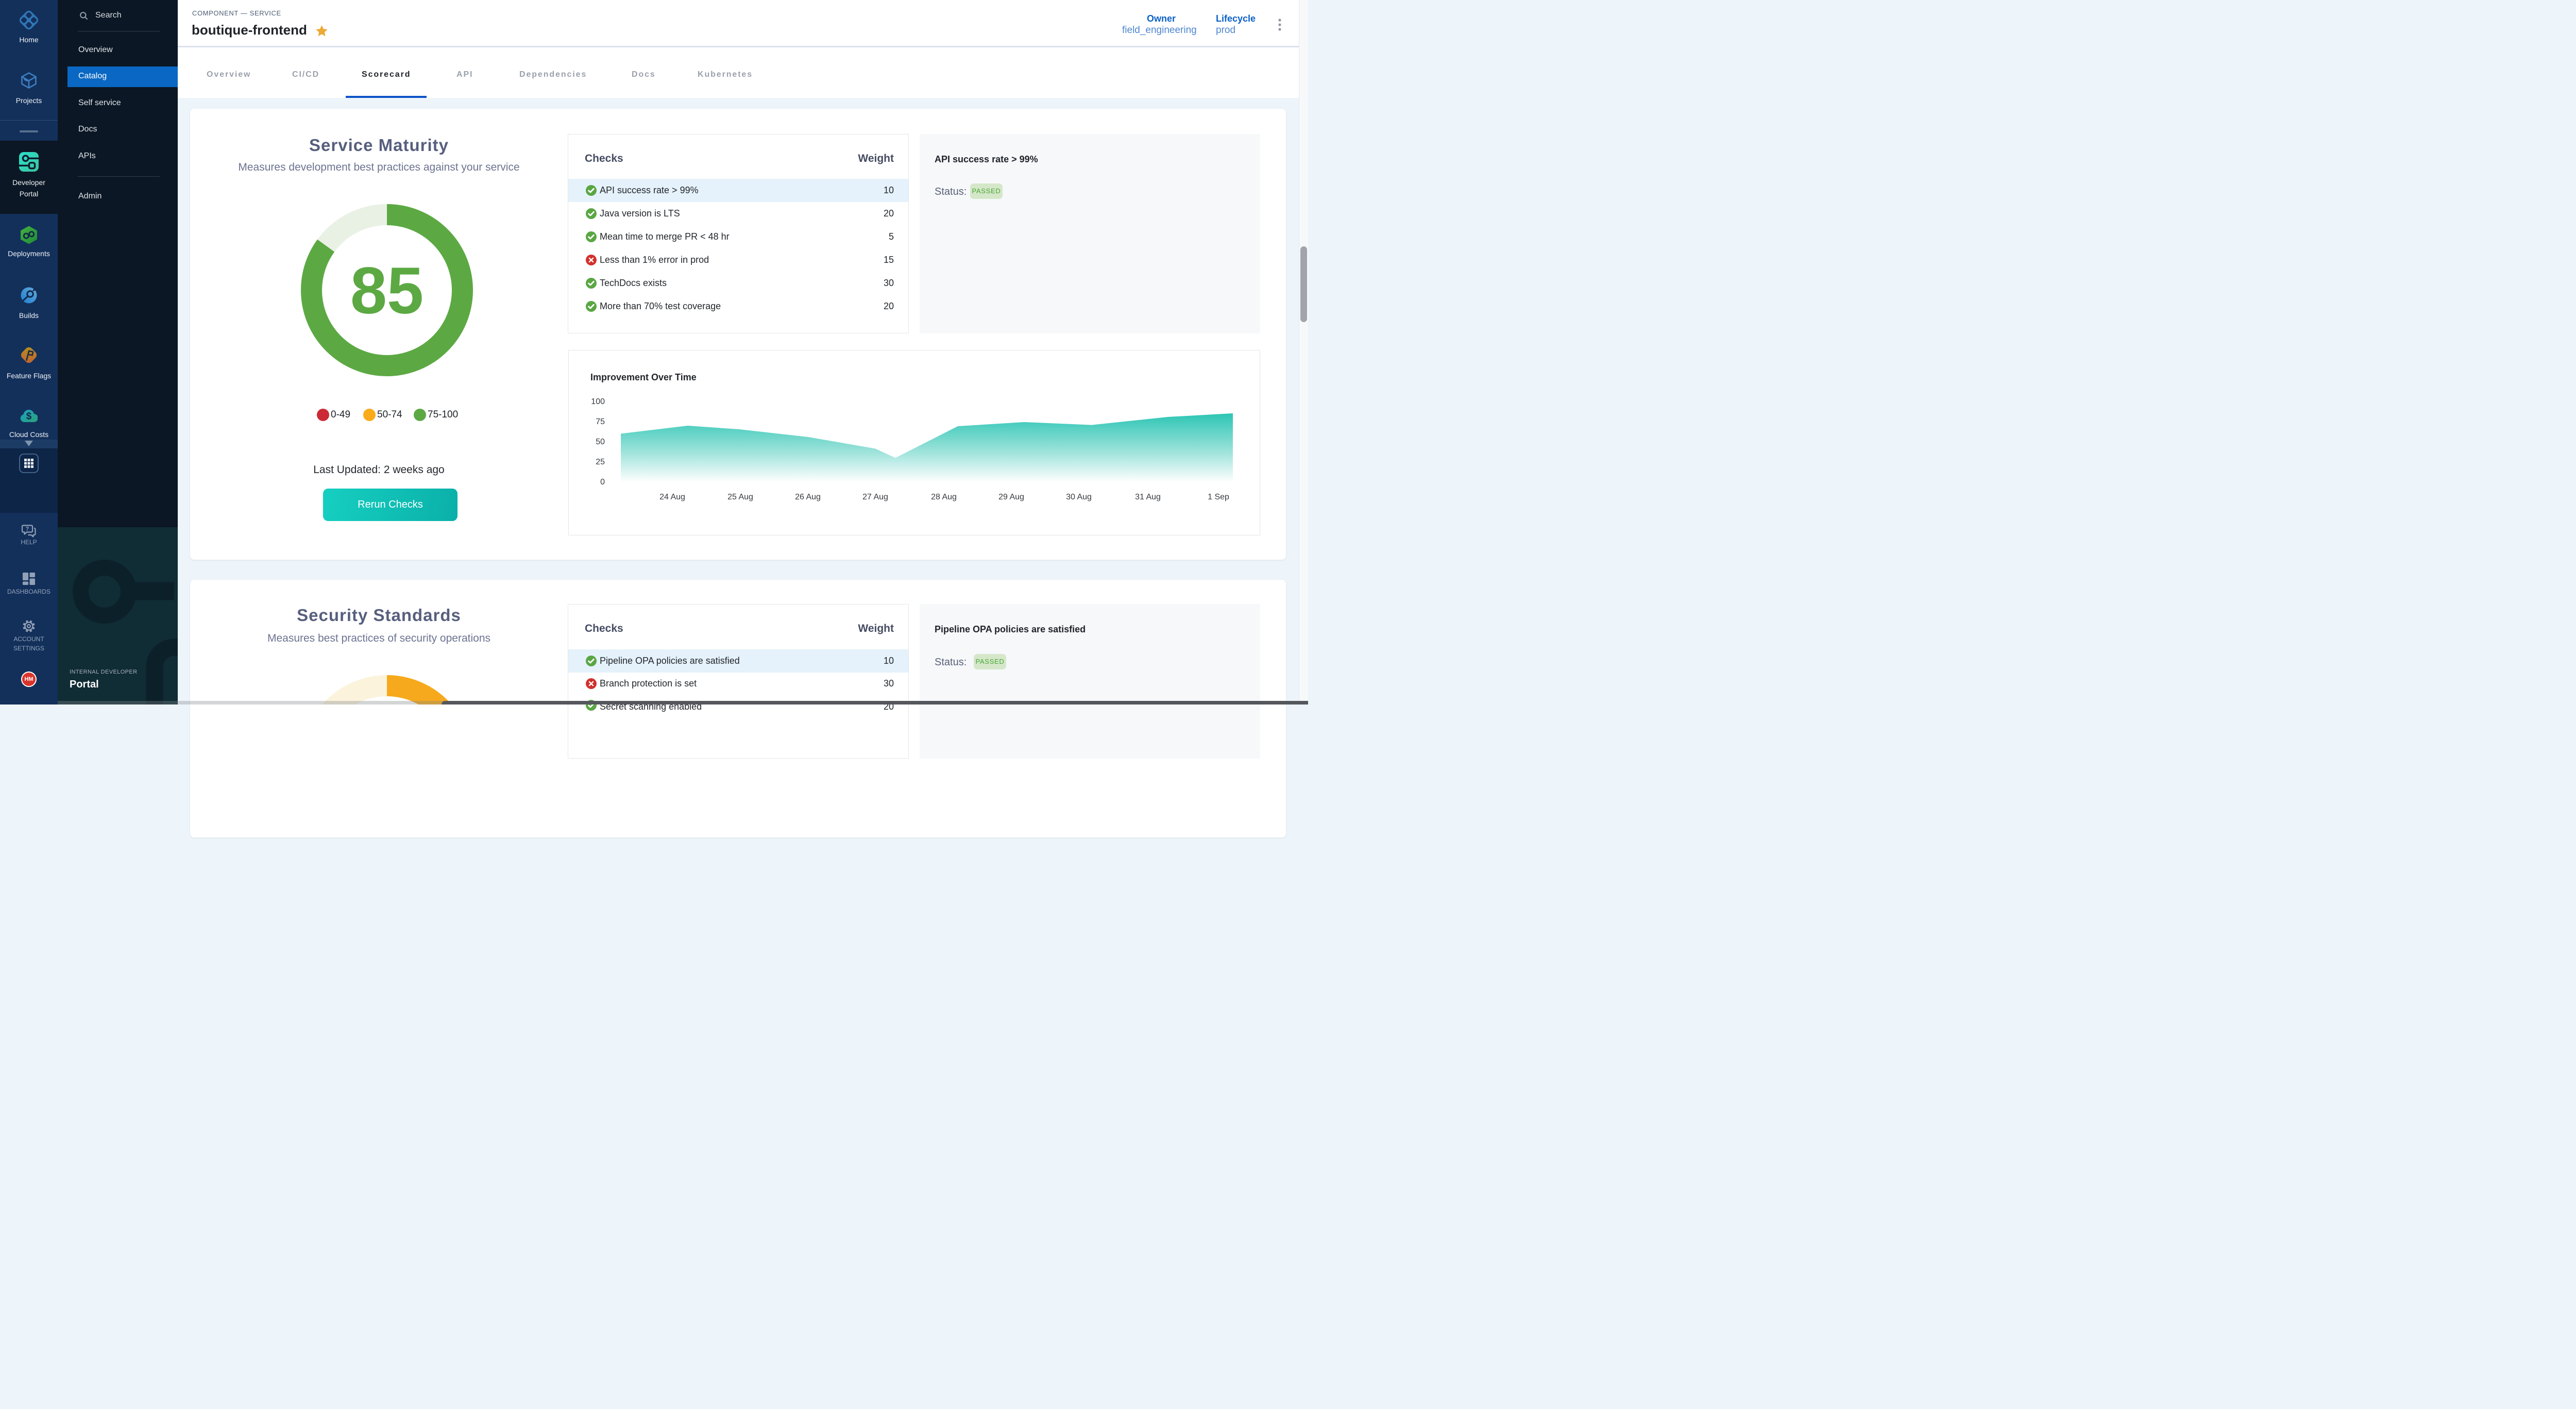 The height and width of the screenshot is (1409, 2576). I want to click on svg-text: 85, so click(386, 291).